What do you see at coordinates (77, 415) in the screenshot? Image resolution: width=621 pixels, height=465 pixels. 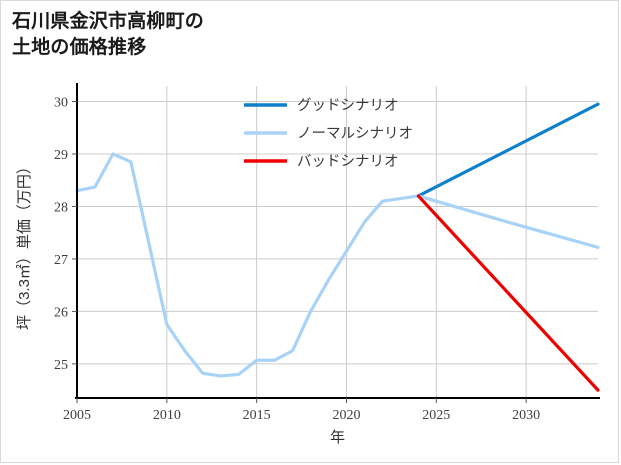 I see `x-tick-label: 2005` at bounding box center [77, 415].